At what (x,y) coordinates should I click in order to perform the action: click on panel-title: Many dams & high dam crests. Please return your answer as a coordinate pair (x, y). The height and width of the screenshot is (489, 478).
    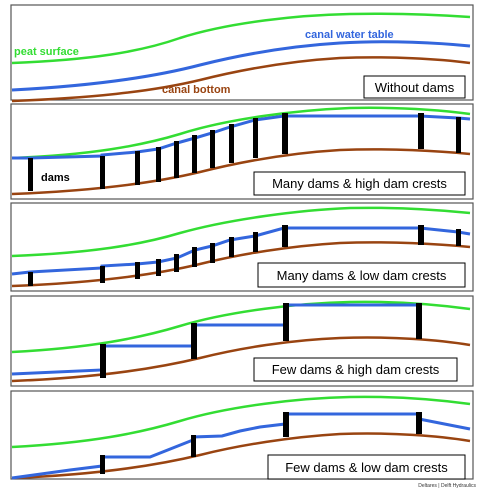
    Looking at the image, I should click on (359, 183).